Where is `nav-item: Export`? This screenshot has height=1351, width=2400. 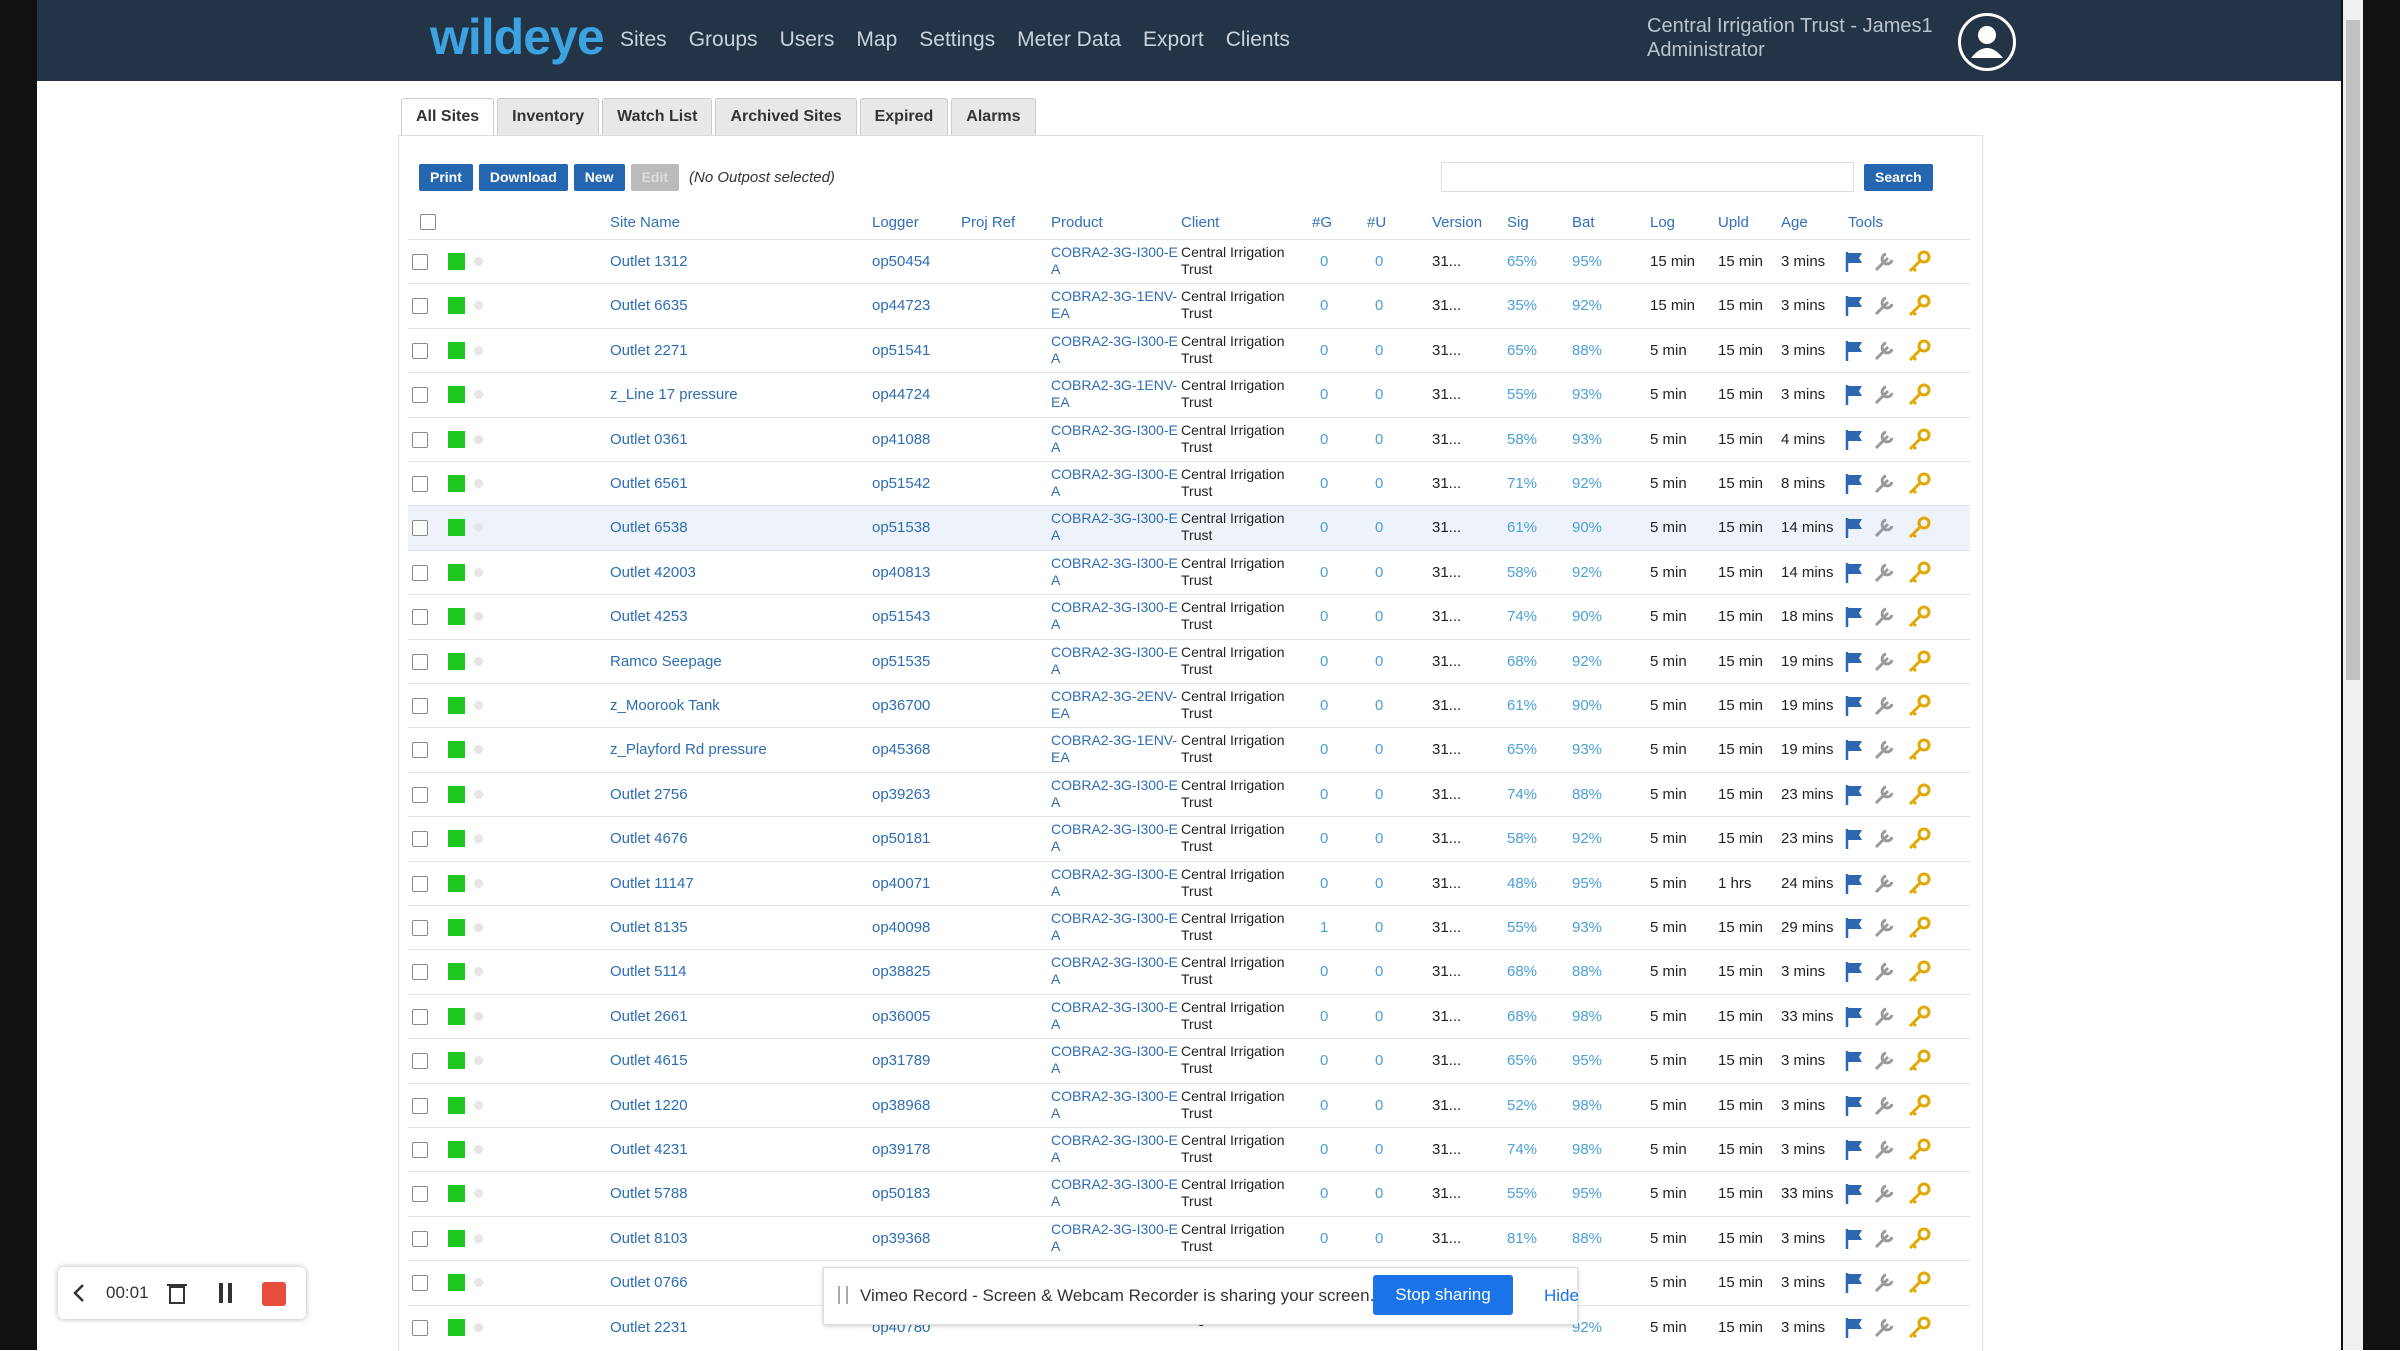
nav-item: Export is located at coordinates (1173, 39).